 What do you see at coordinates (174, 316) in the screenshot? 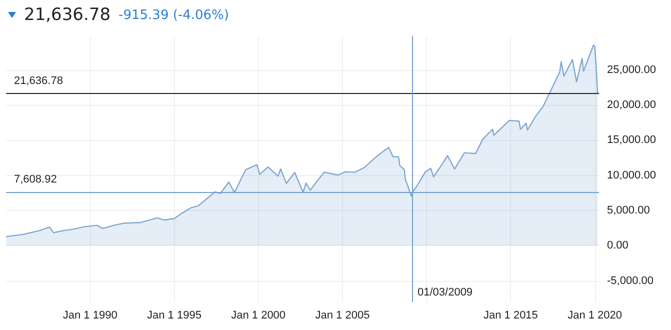
I see `x-tick-label: Jan 1 1995` at bounding box center [174, 316].